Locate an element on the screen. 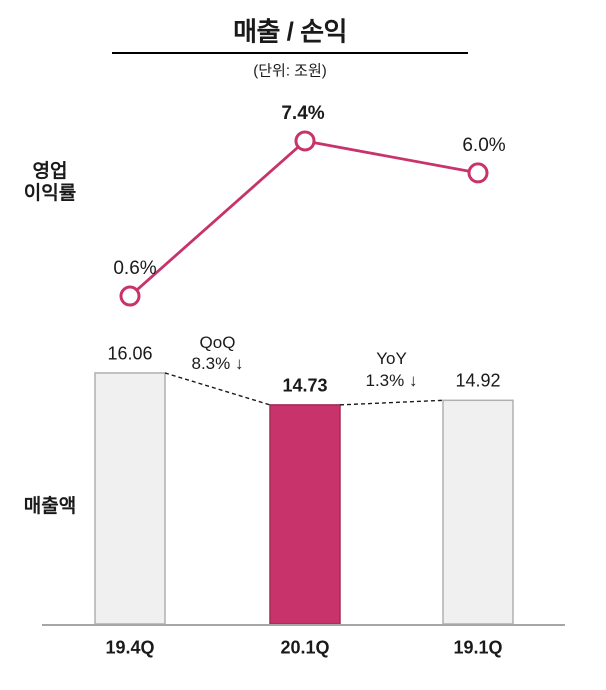 The image size is (606, 690). bar-chart-row-label: 매출액 is located at coordinates (50, 506).